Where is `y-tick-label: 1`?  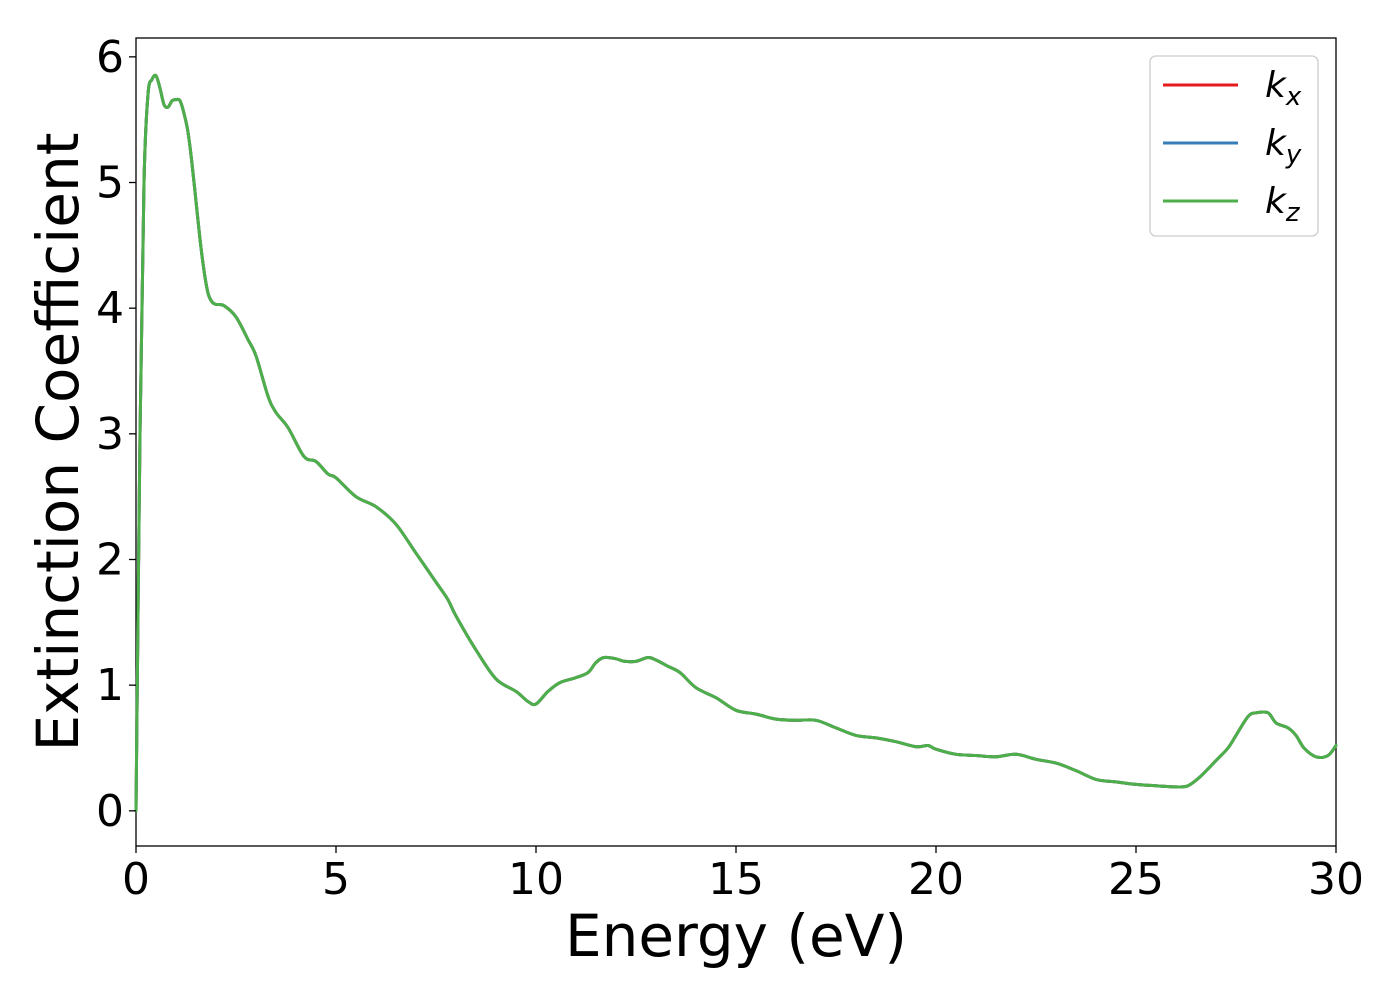 y-tick-label: 1 is located at coordinates (110, 685).